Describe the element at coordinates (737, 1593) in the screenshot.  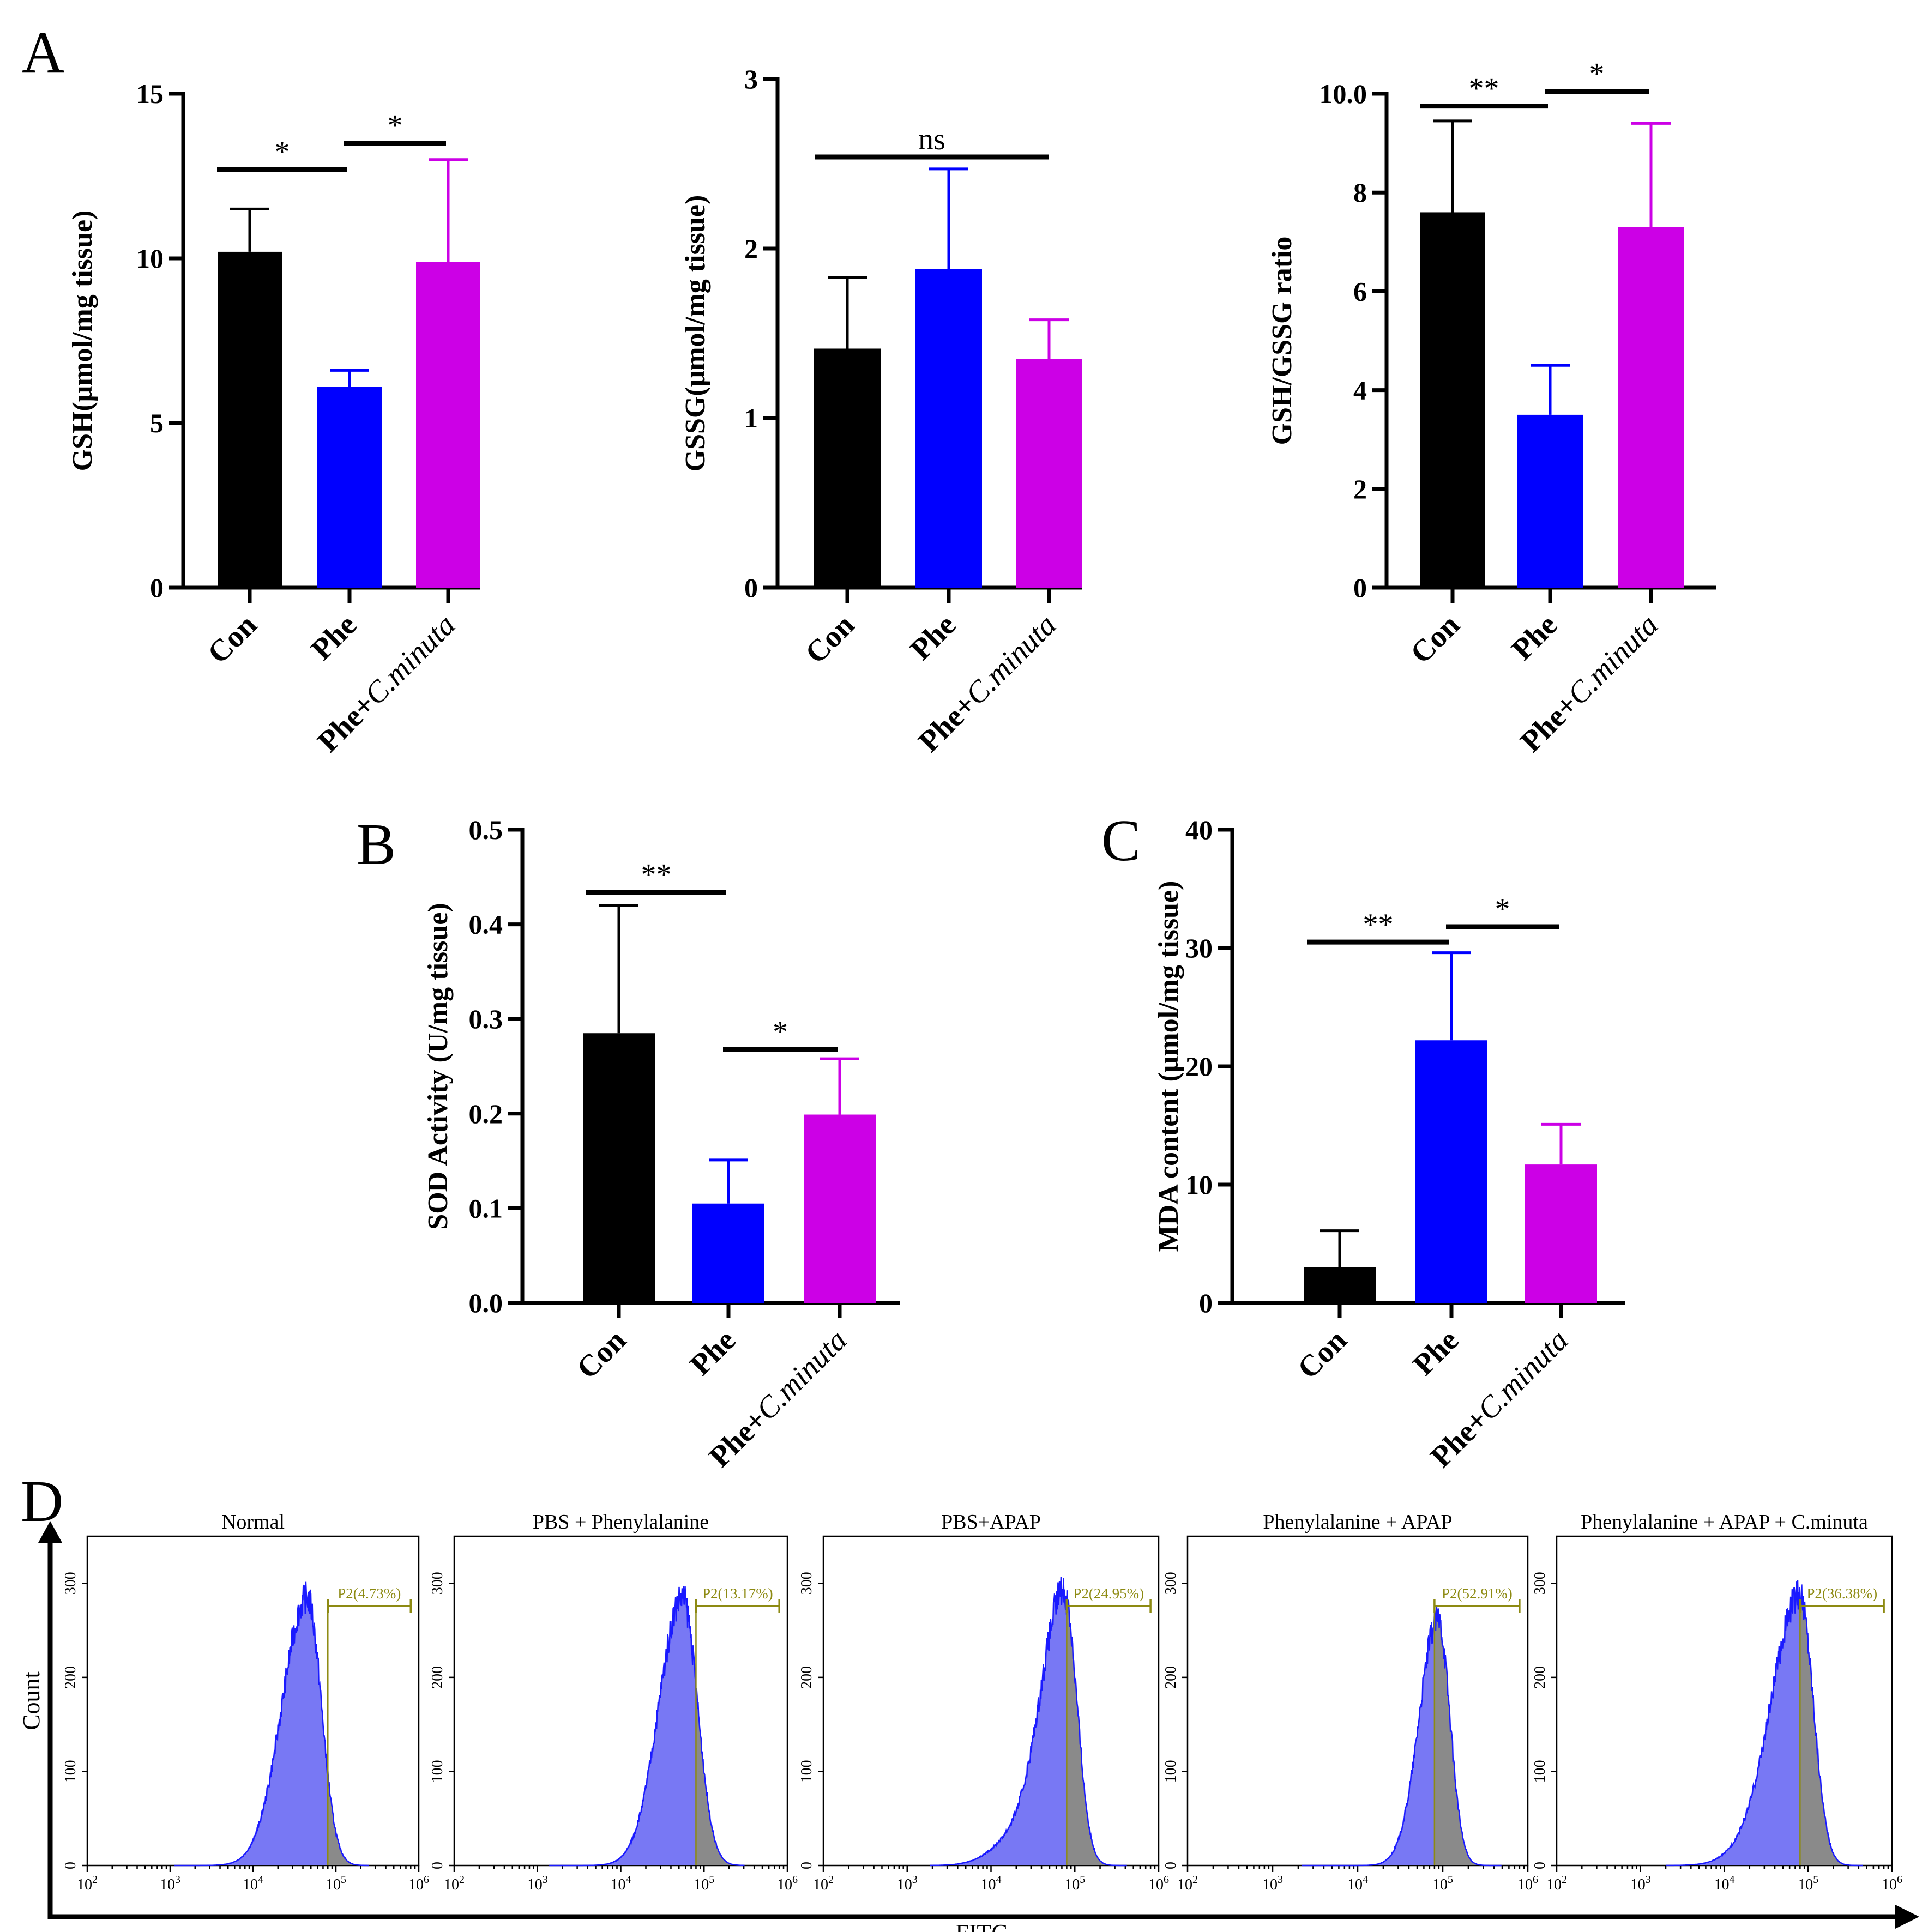
I see `gate-label: P2(13.17%)` at that location.